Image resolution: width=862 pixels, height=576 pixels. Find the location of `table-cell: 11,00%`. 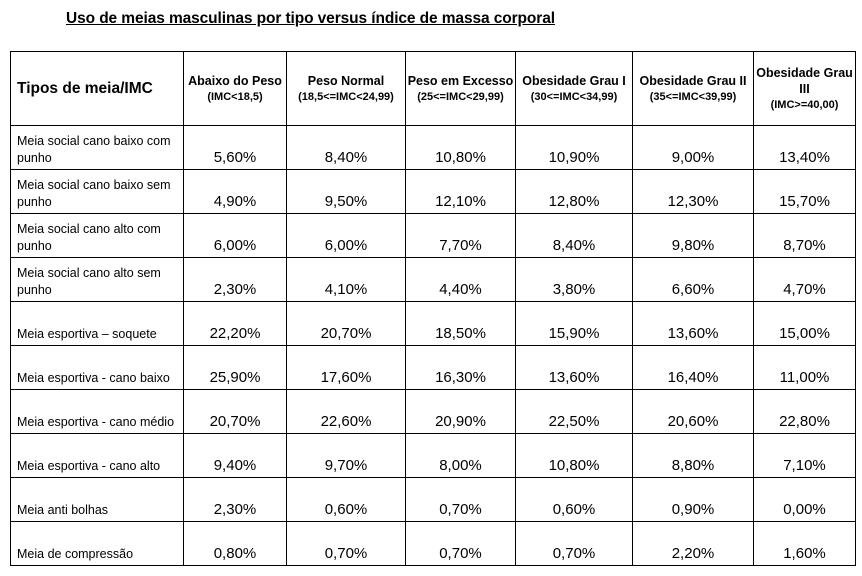

table-cell: 11,00% is located at coordinates (804, 367).